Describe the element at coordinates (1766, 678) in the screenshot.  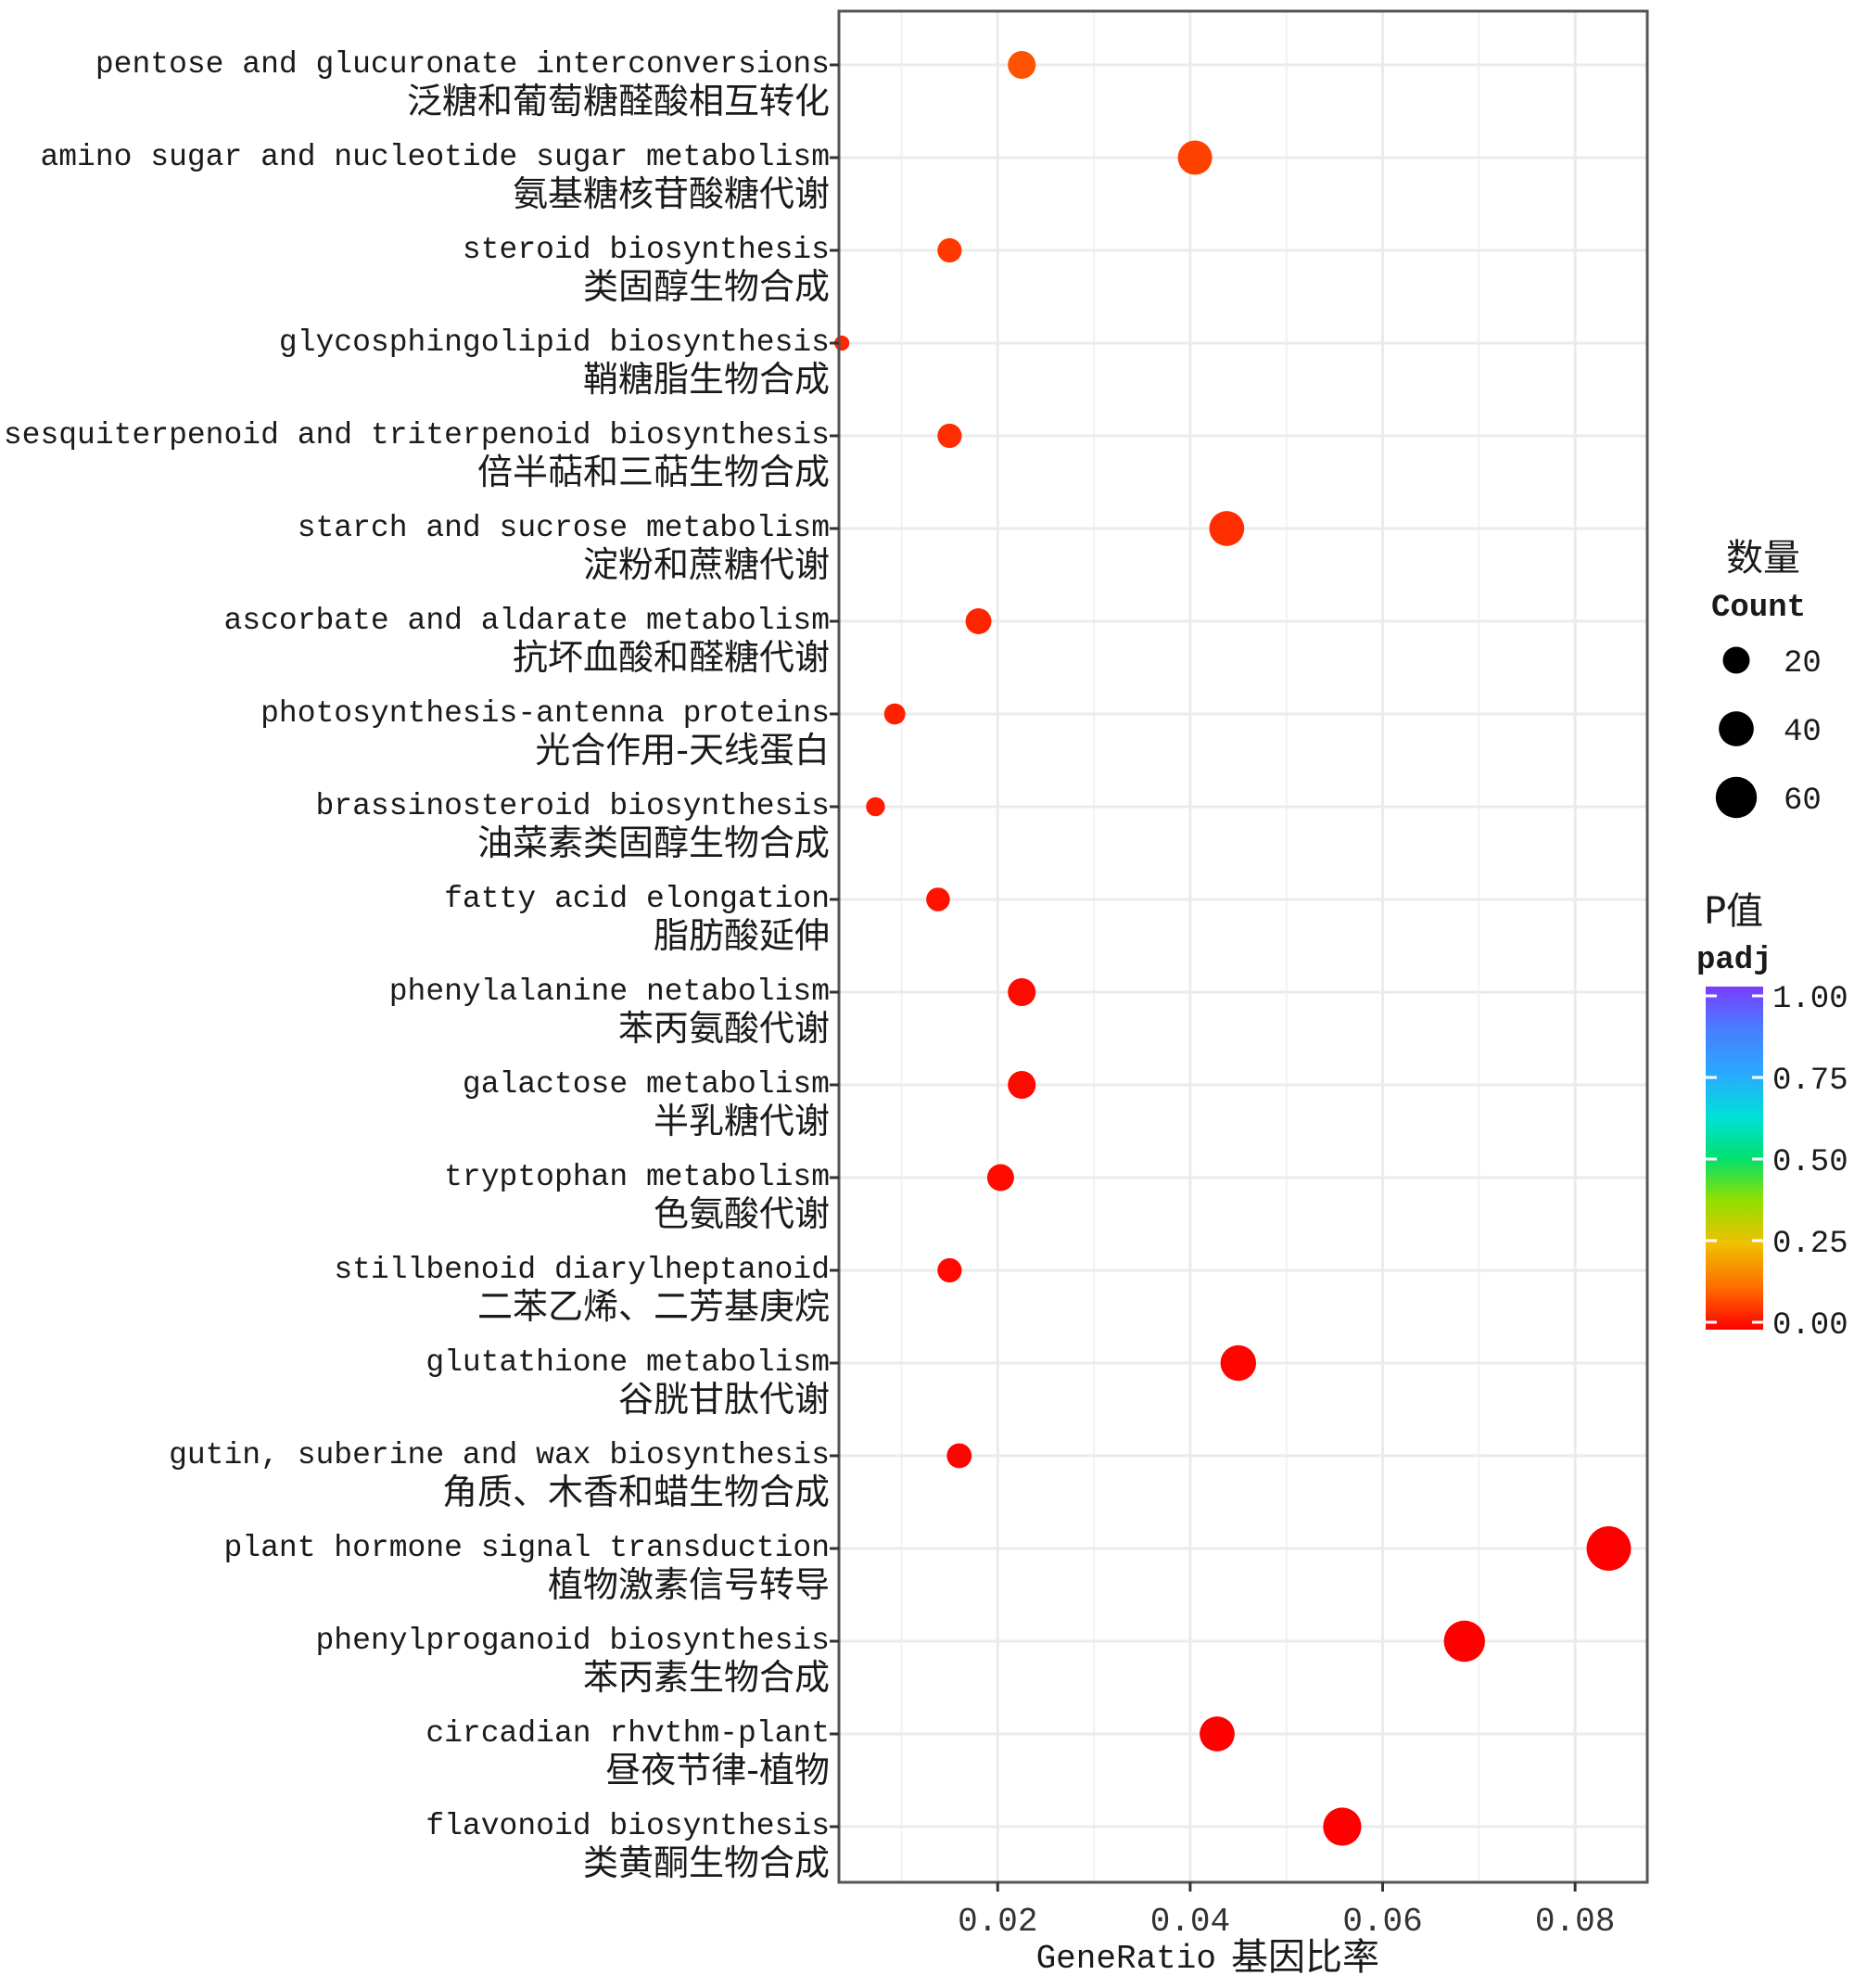
I see `size-legend: 数量 Count 20 40 60` at that location.